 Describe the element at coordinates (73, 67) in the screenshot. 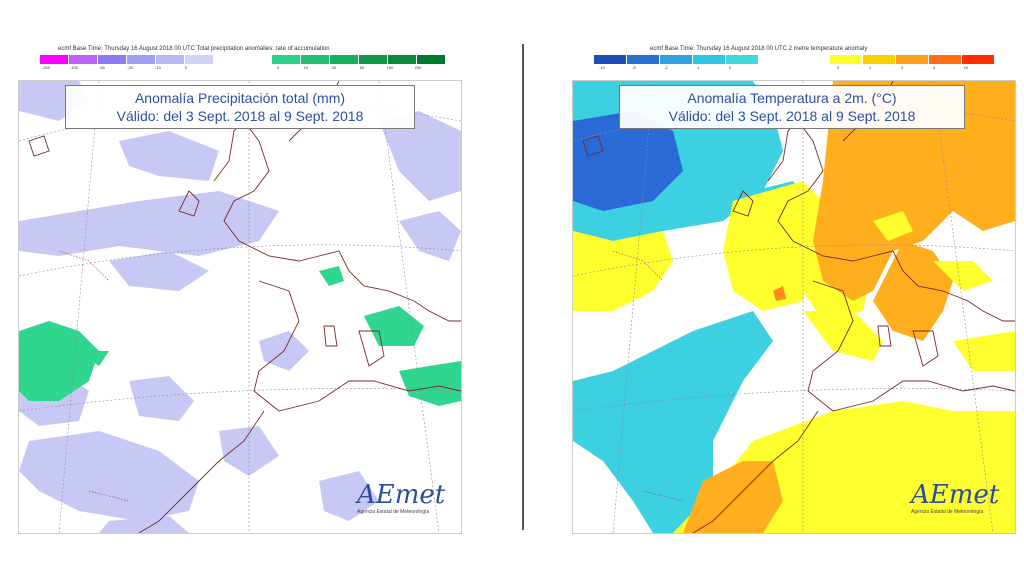

I see `legend-tick-label: -100` at that location.